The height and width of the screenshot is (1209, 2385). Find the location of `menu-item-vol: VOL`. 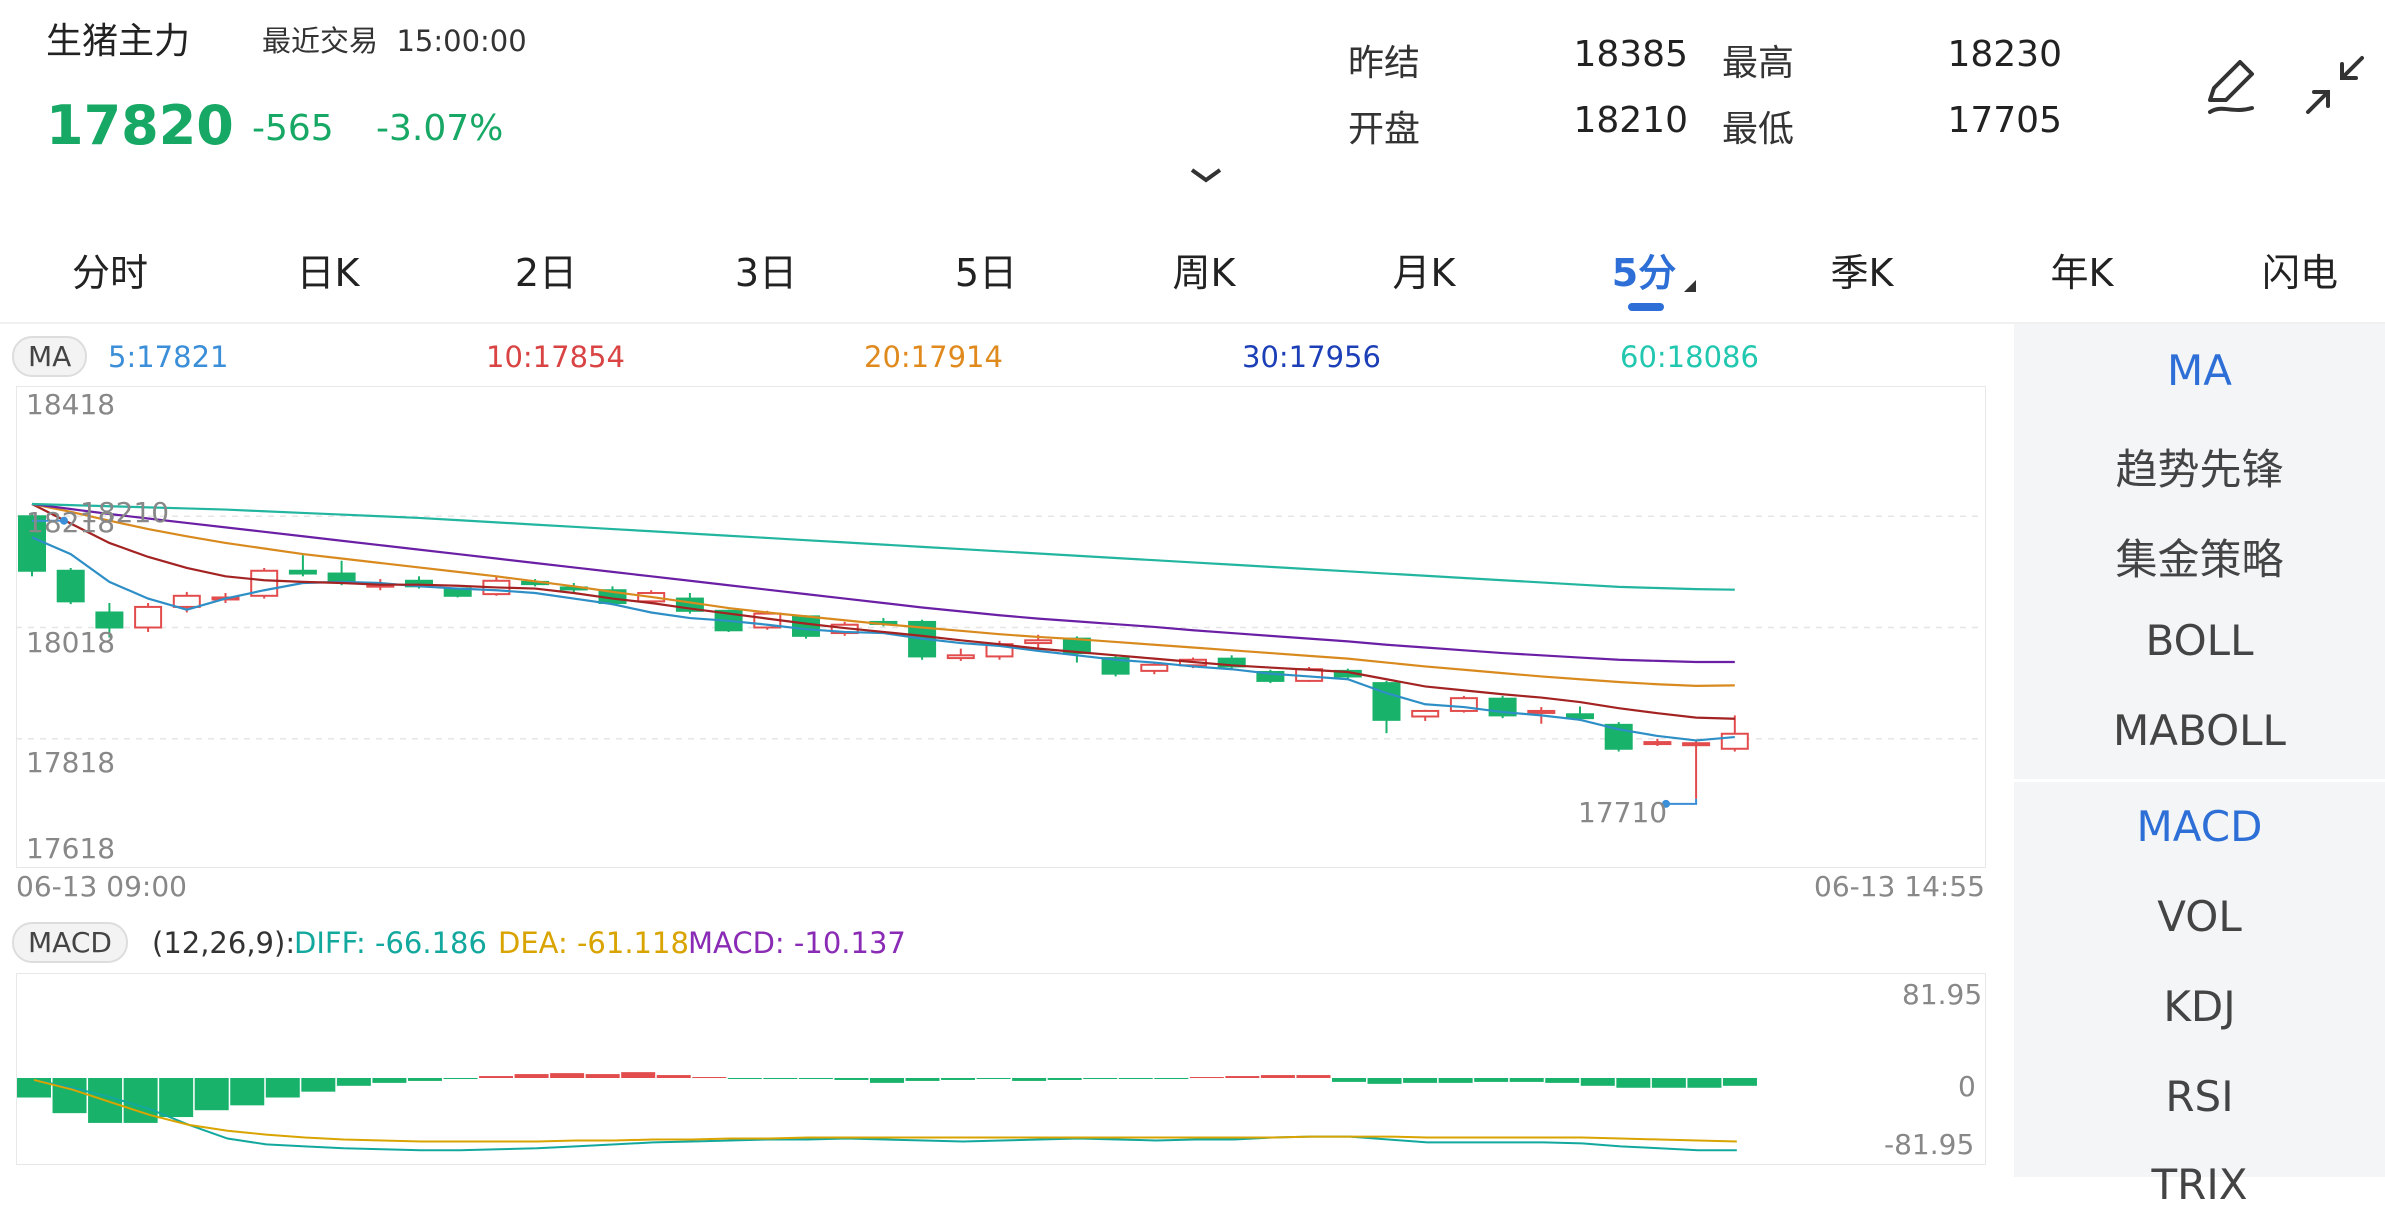

menu-item-vol: VOL is located at coordinates (2199, 916).